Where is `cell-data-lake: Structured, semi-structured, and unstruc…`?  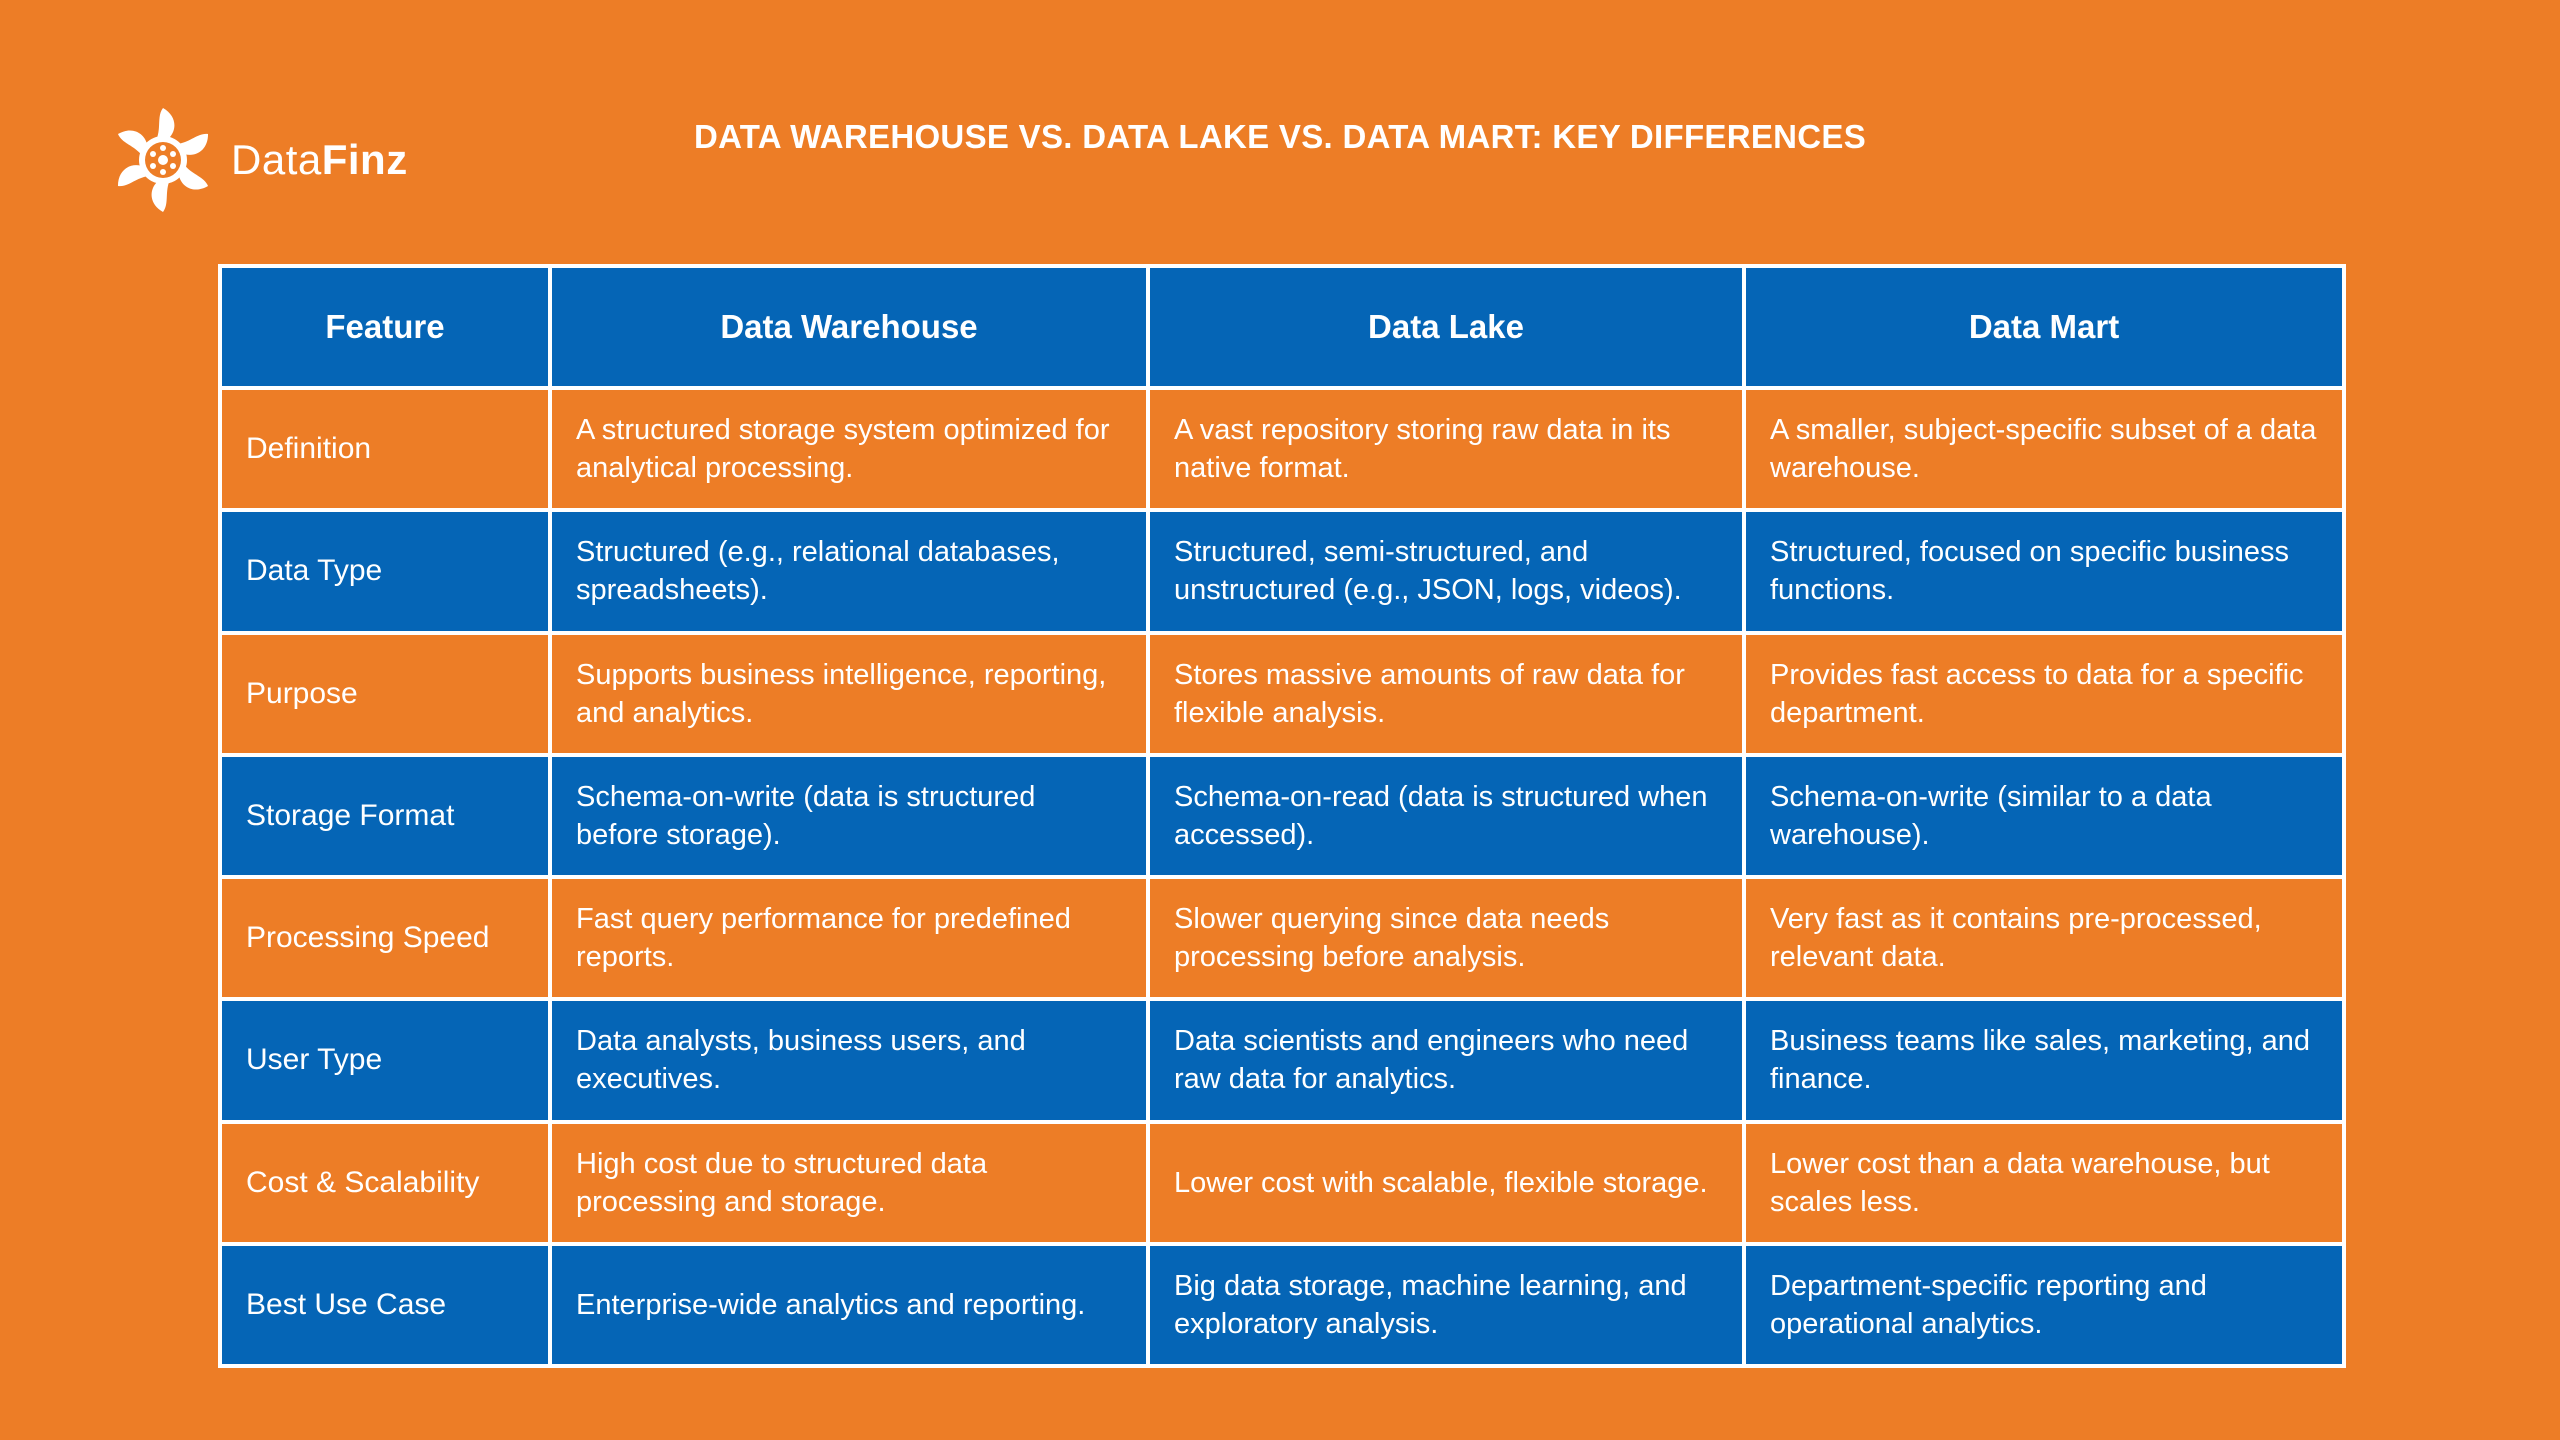
cell-data-lake: Structured, semi-structured, and unstruc… is located at coordinates (1446, 571).